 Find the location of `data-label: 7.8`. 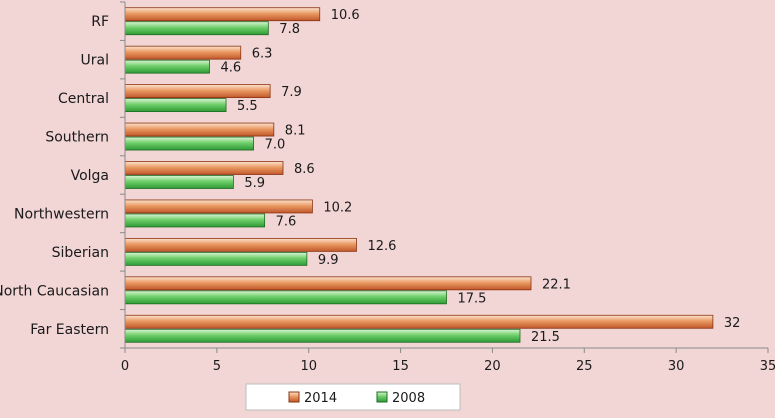

data-label: 7.8 is located at coordinates (289, 29).